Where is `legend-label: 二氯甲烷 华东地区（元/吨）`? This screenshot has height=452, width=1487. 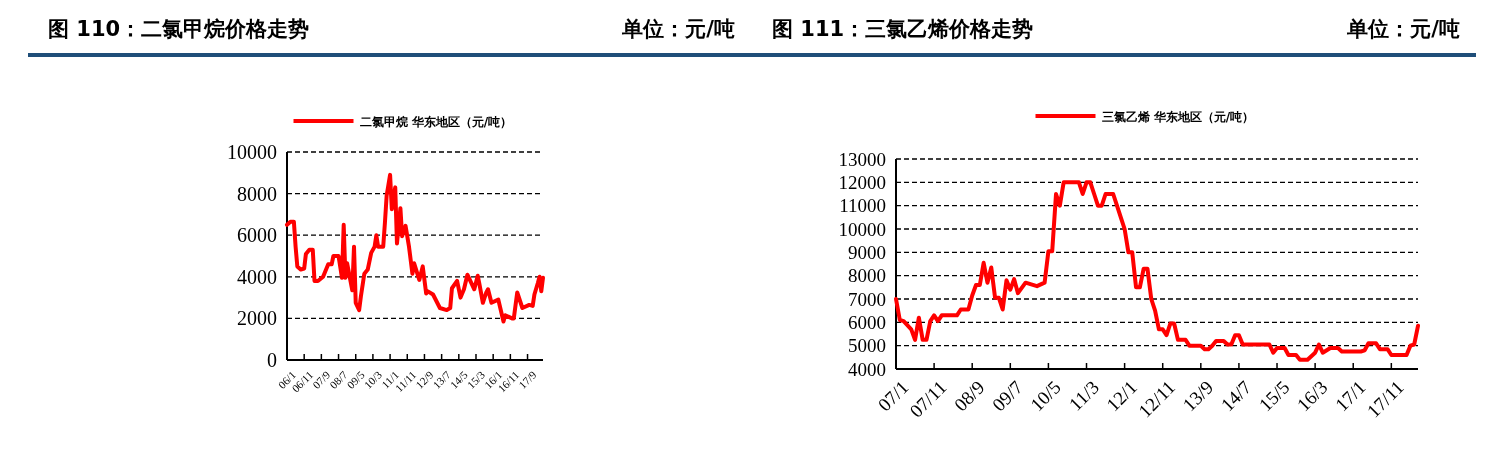
legend-label: 二氯甲烷 华东地区（元/吨） is located at coordinates (436, 122).